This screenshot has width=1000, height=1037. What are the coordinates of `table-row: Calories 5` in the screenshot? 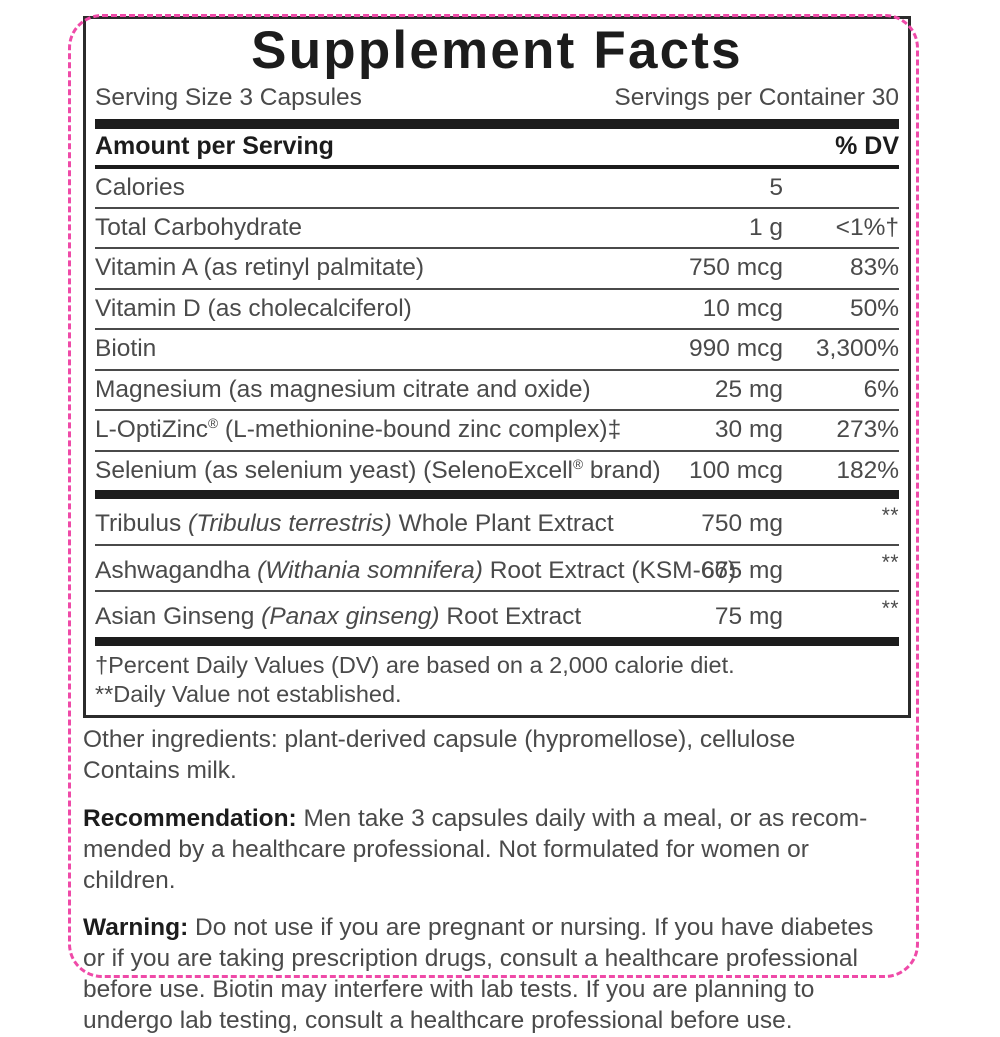 It's located at (497, 188).